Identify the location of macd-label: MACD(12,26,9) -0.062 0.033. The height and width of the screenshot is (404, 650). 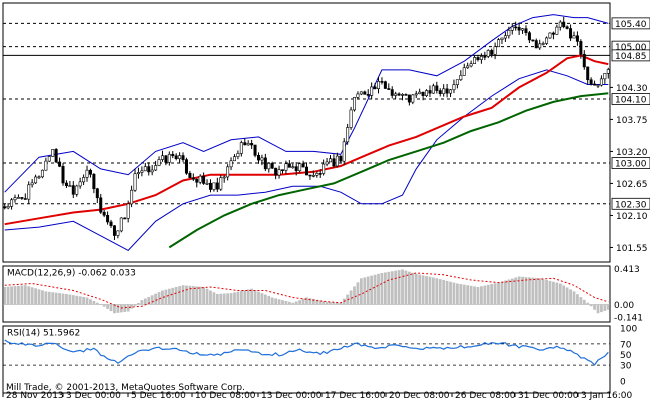
(71, 274).